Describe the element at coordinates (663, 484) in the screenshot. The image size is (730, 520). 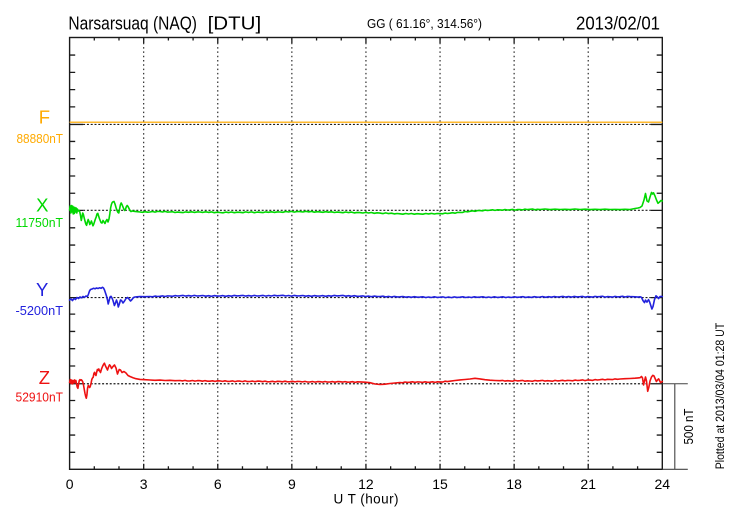
I see `svg-text: 24` at that location.